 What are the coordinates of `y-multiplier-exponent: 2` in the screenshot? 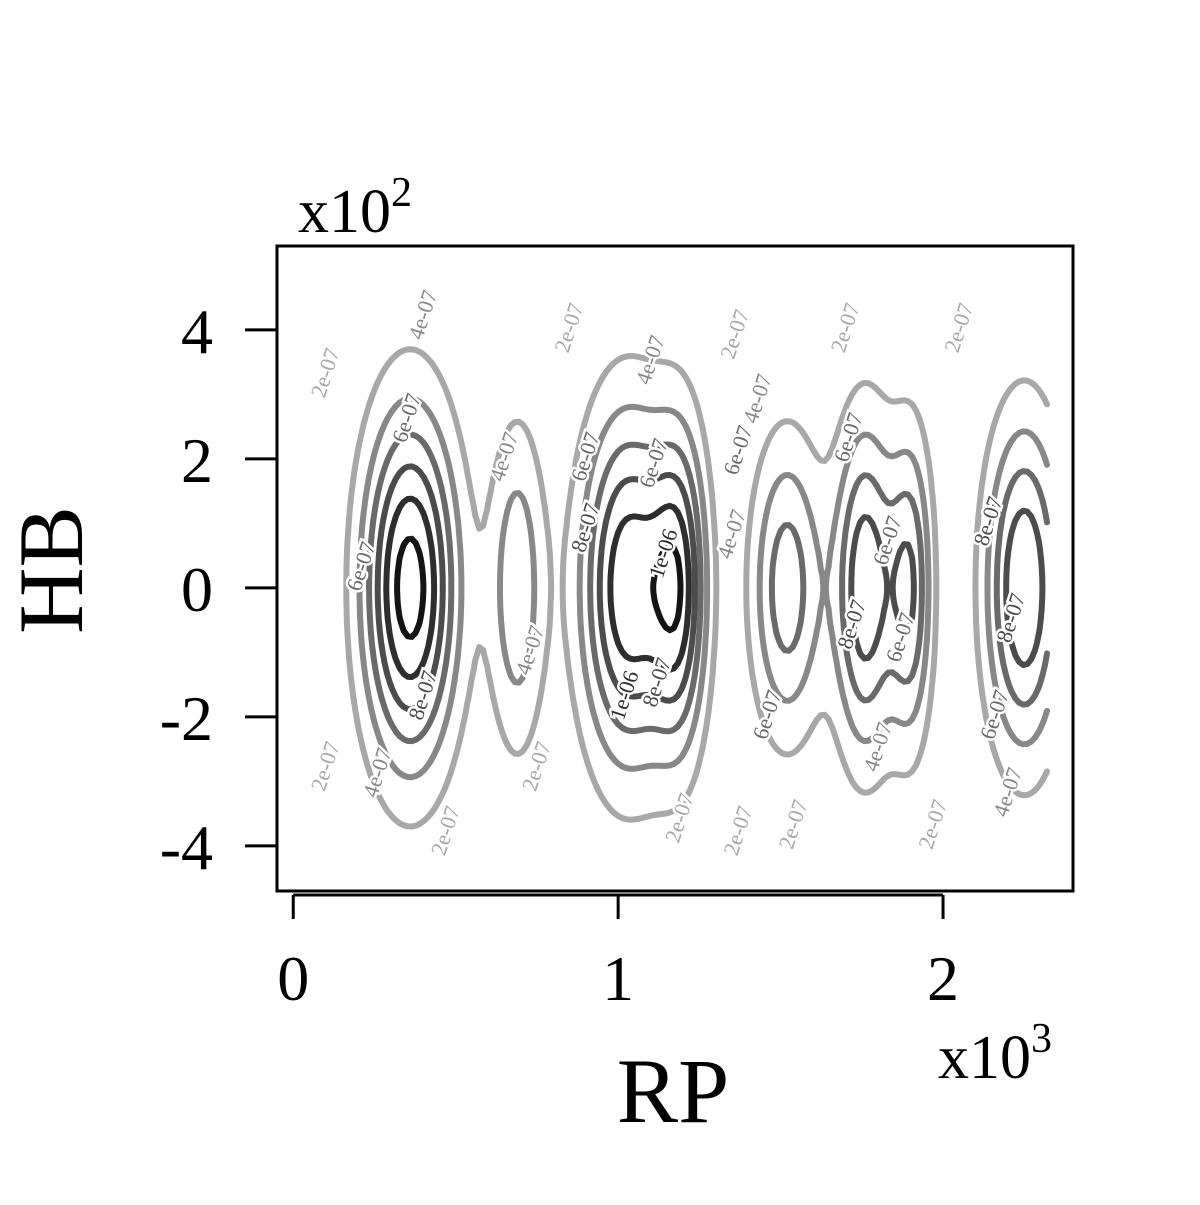 It's located at (401, 193).